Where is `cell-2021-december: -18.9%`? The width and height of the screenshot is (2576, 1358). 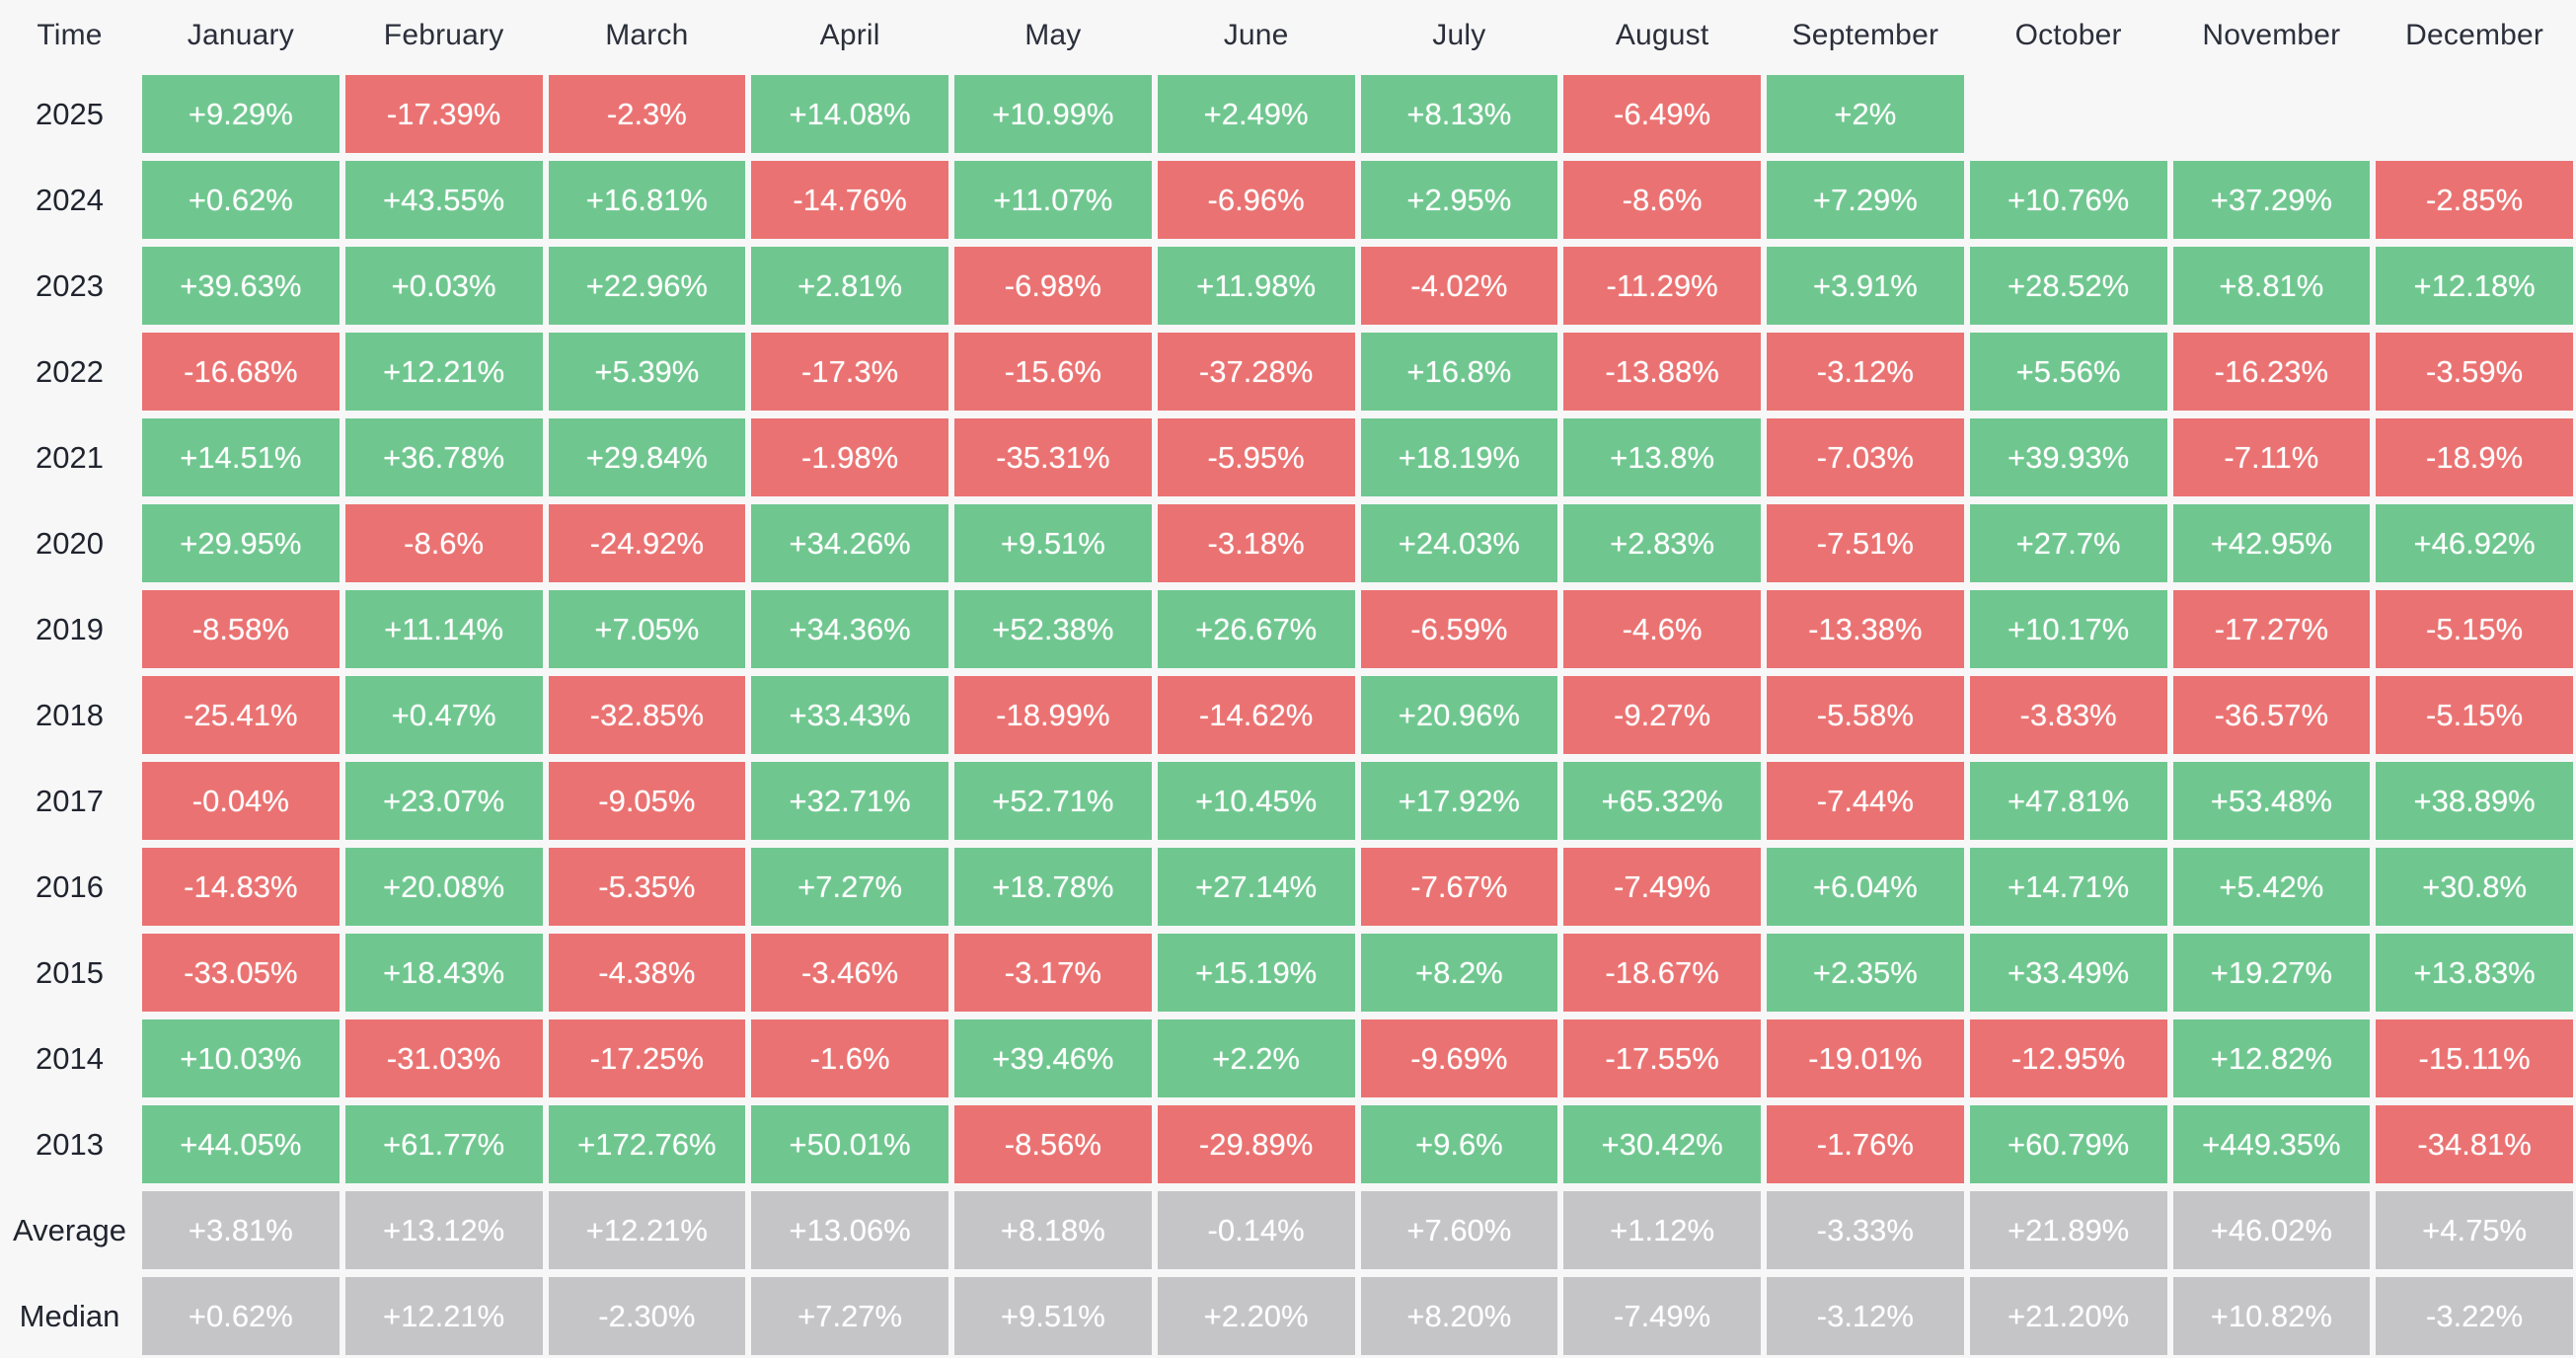 cell-2021-december: -18.9% is located at coordinates (2474, 457).